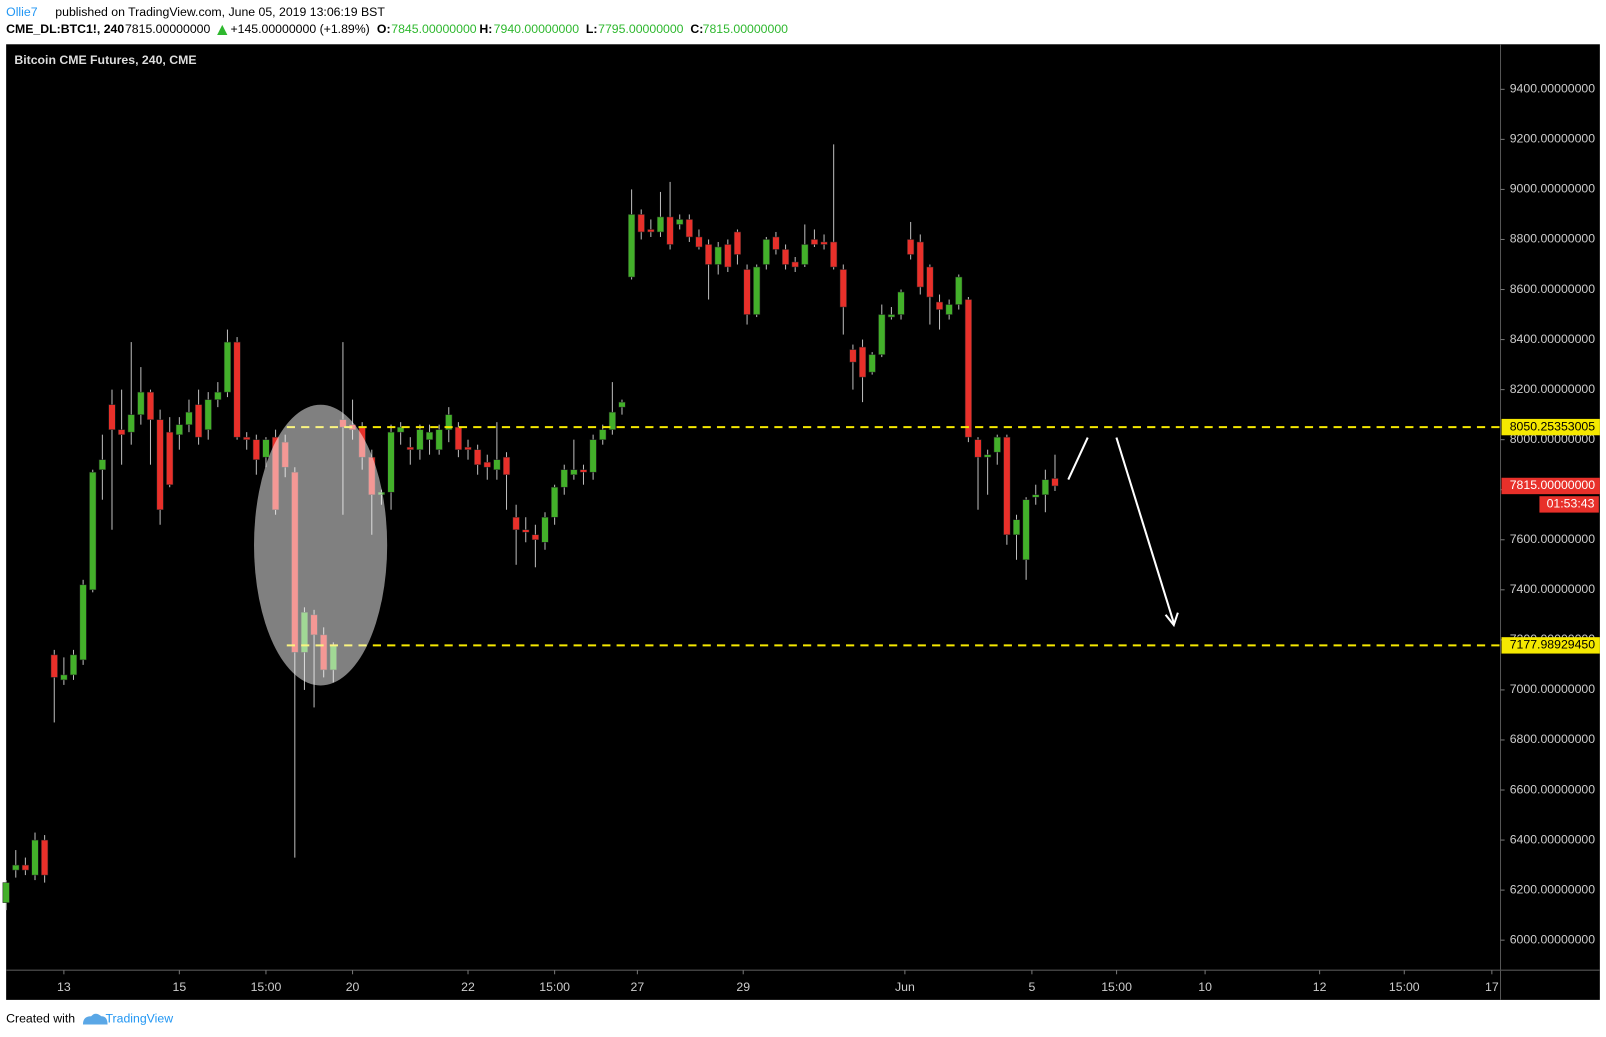 The image size is (1606, 1037). What do you see at coordinates (1553, 889) in the screenshot?
I see `y-tick-label: 6200.00000000` at bounding box center [1553, 889].